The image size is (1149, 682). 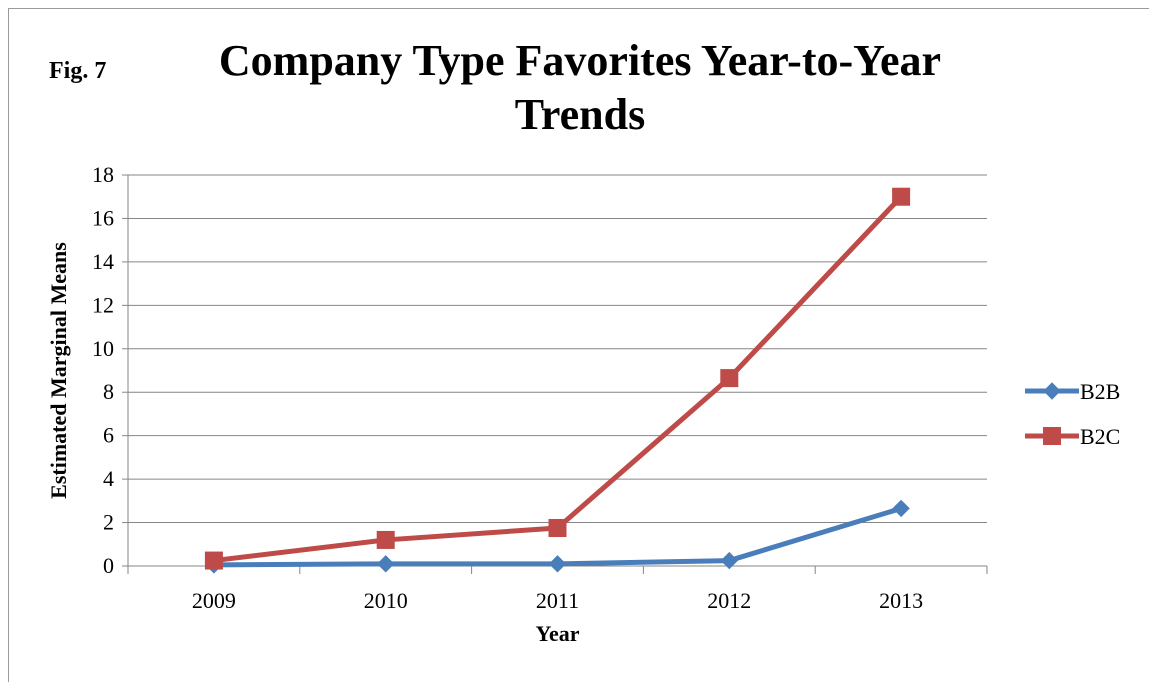 I want to click on y-tick-label: 18, so click(x=103, y=174).